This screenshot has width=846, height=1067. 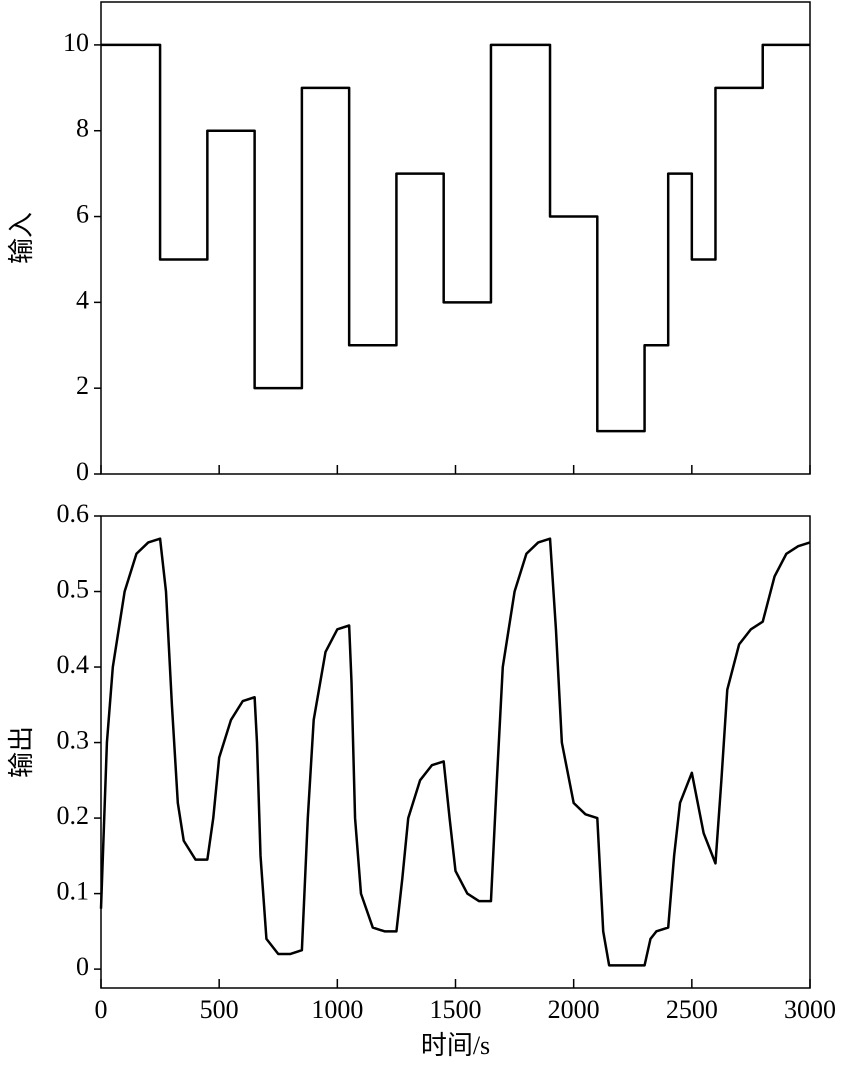 I want to click on x-tick-label: 2500, so click(x=692, y=1009).